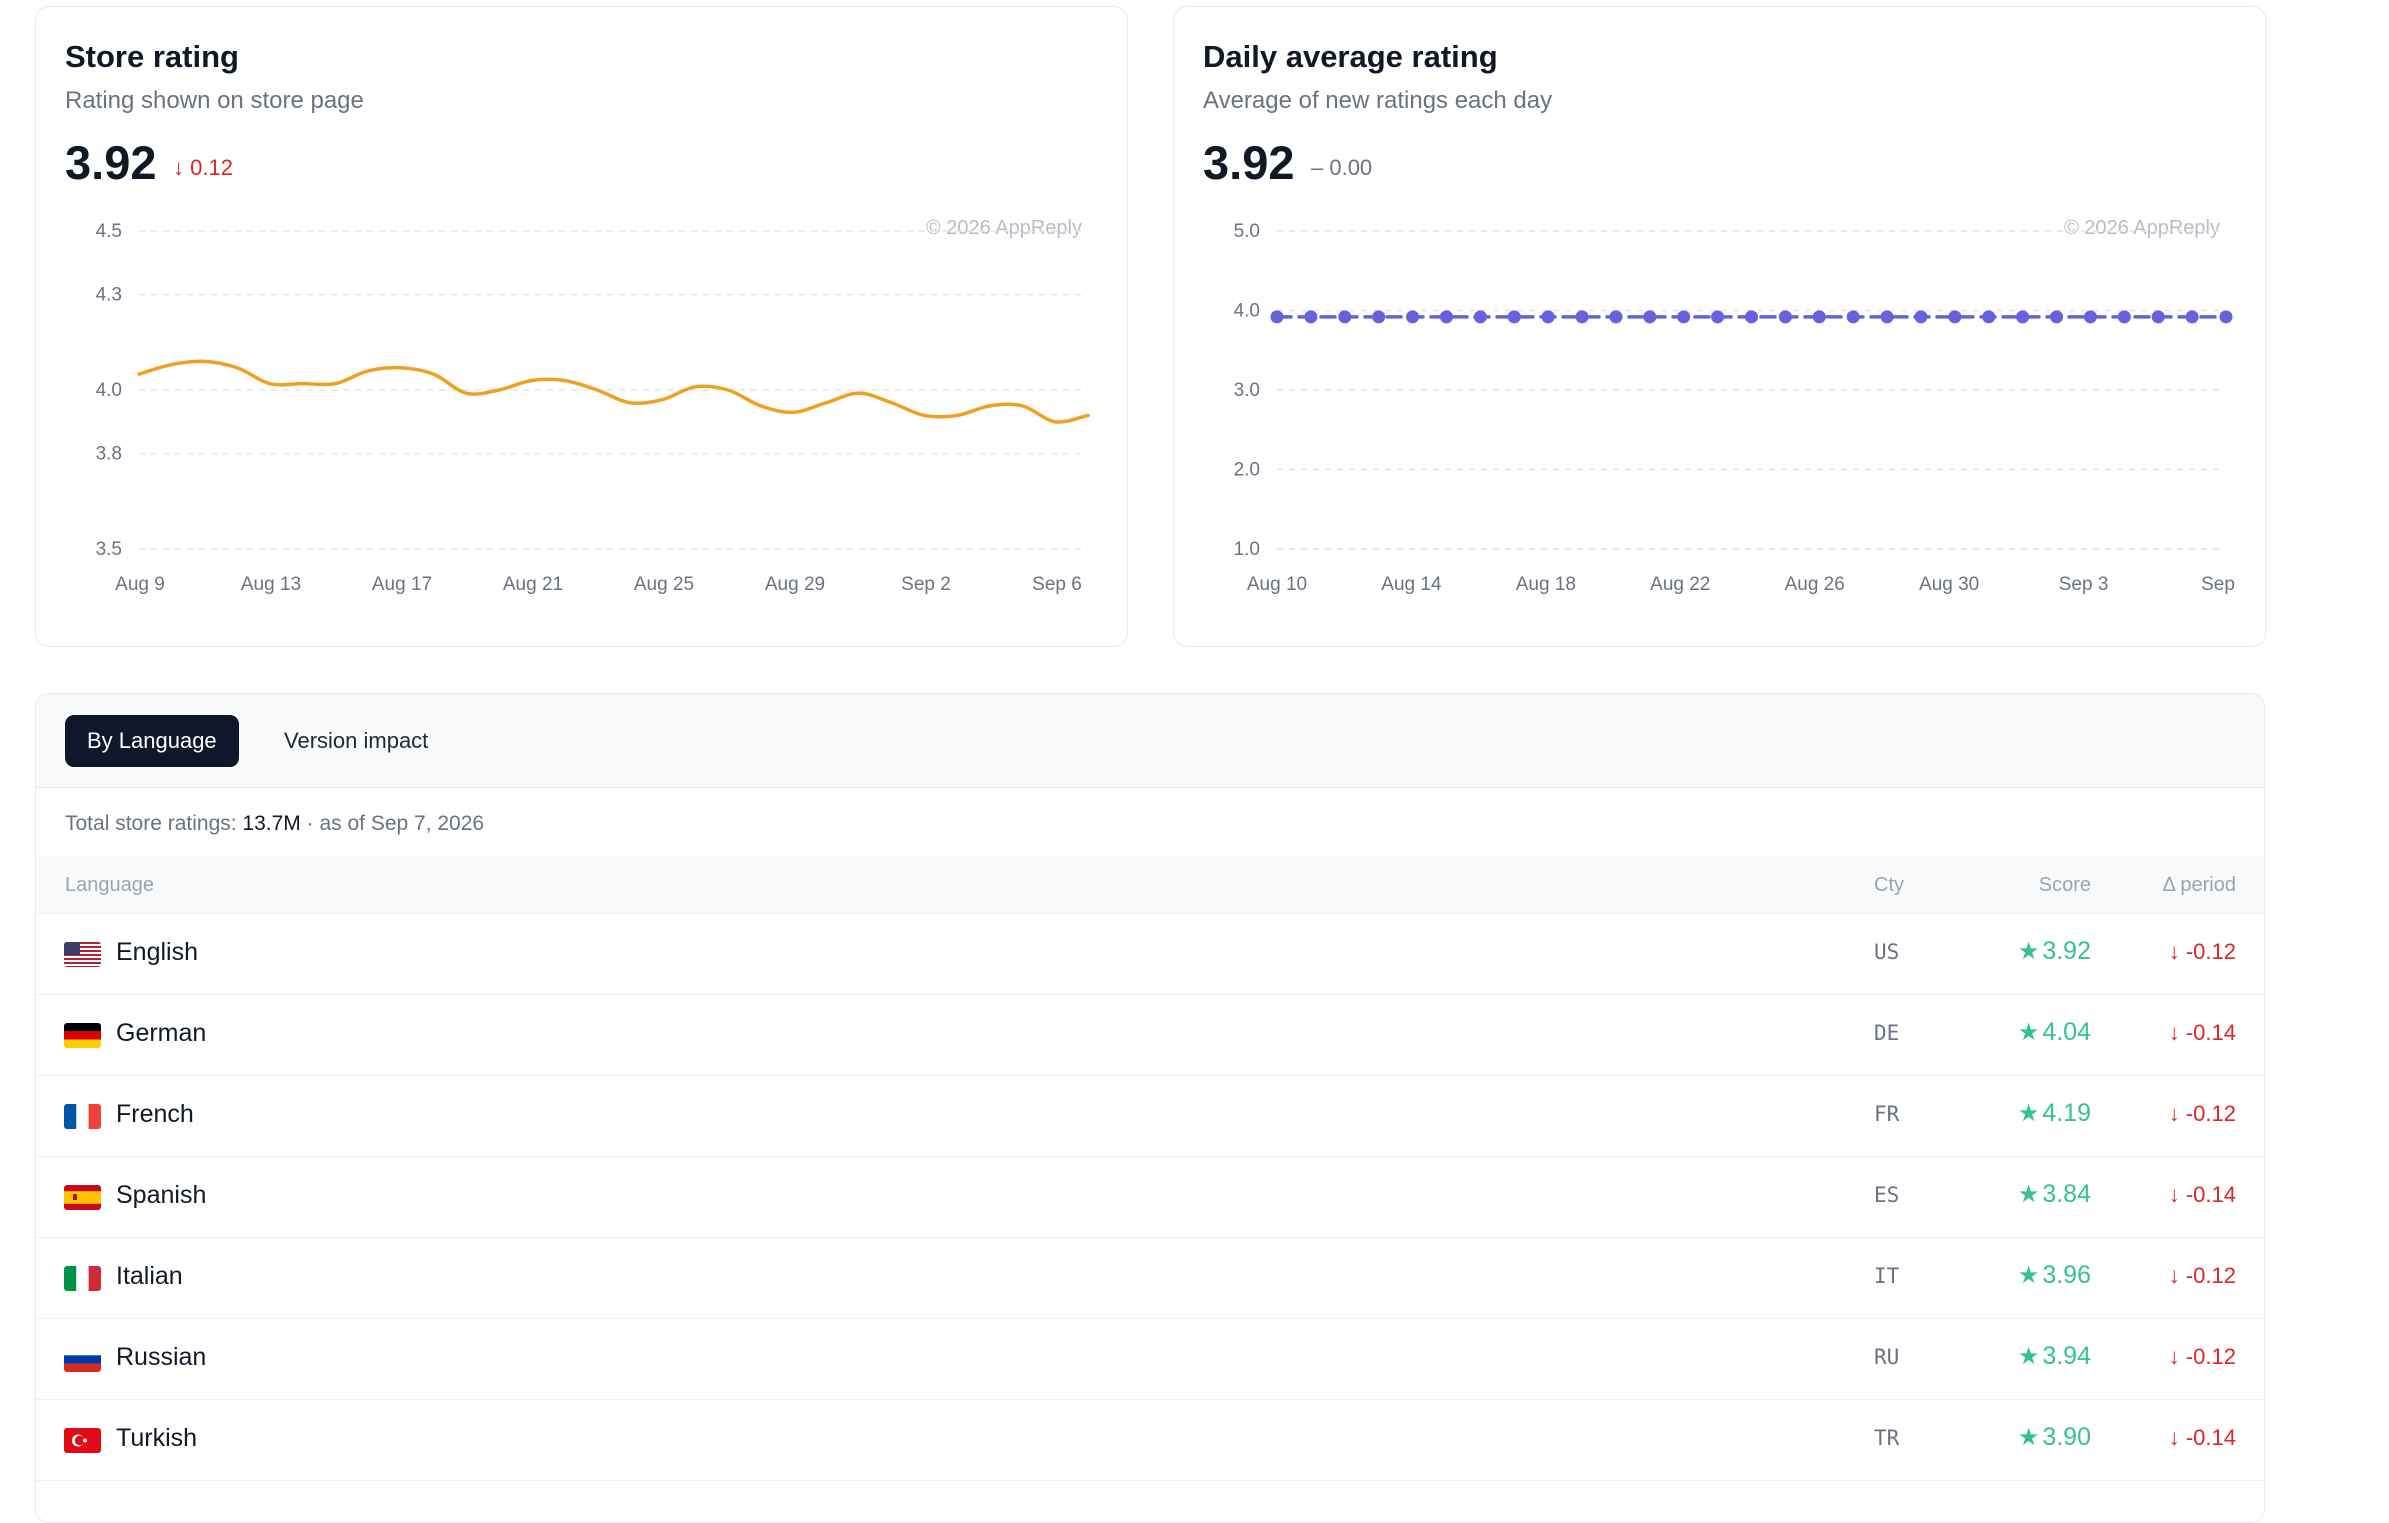 This screenshot has width=2389, height=1523. What do you see at coordinates (1887, 1276) in the screenshot?
I see `country-code: IT` at bounding box center [1887, 1276].